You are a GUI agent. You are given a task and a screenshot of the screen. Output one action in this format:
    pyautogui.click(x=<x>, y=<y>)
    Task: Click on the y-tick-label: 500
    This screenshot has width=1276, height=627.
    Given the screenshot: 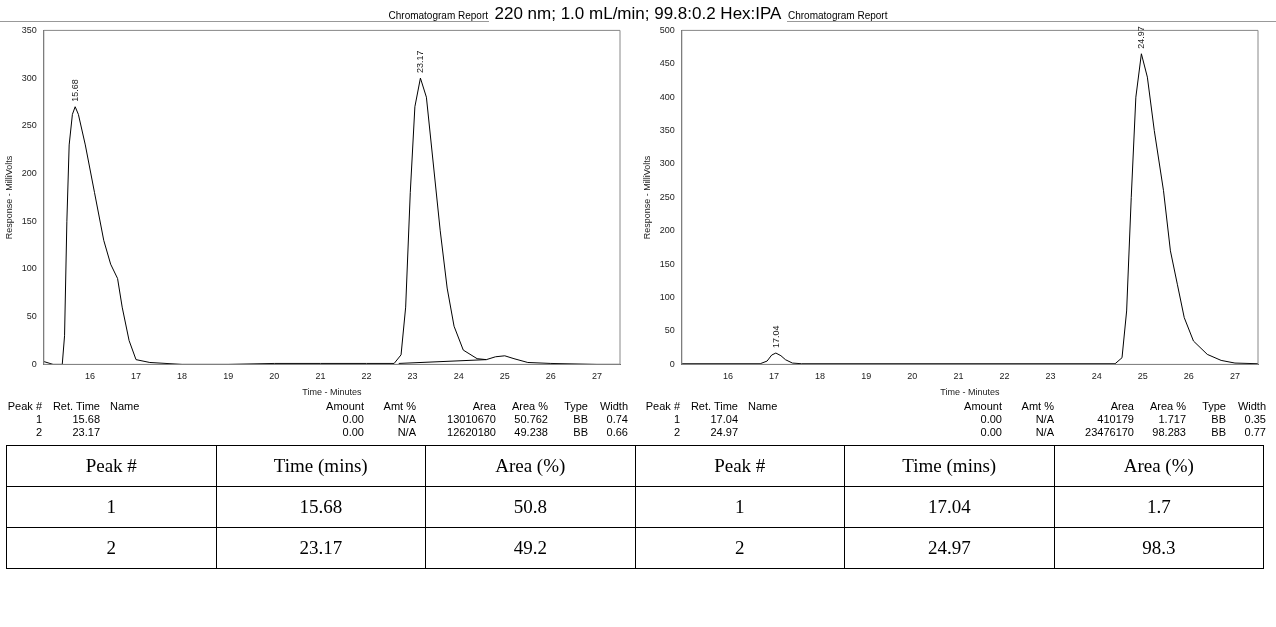 What is the action you would take?
    pyautogui.click(x=667, y=29)
    